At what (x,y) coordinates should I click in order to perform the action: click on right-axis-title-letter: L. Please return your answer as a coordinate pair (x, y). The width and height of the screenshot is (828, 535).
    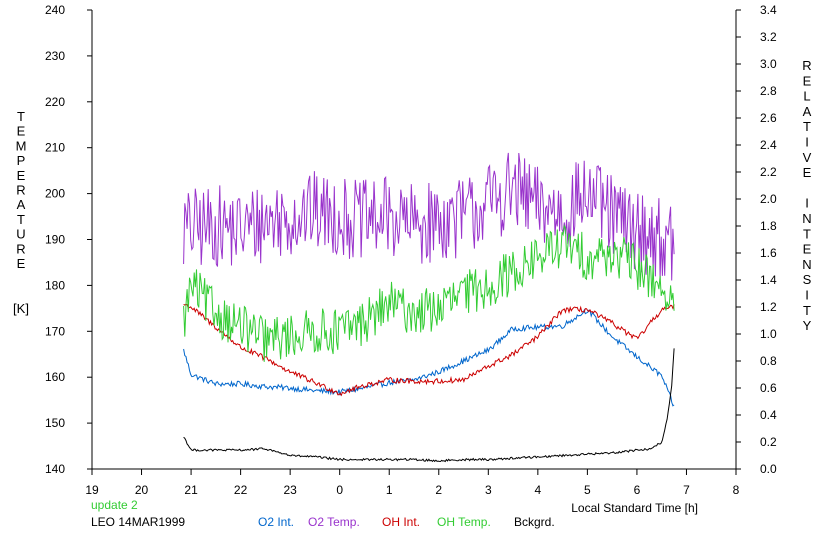
    Looking at the image, I should click on (806, 96).